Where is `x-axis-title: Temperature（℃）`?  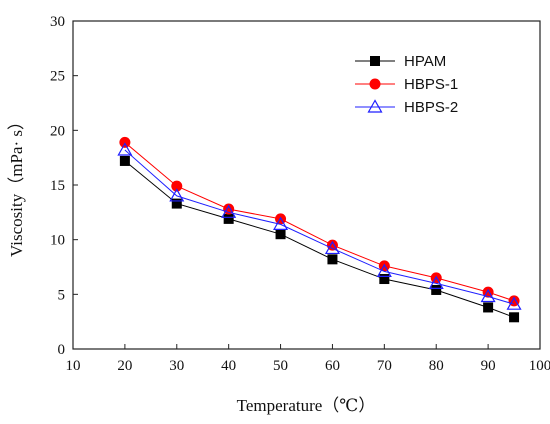
x-axis-title: Temperature（℃） is located at coordinates (306, 405).